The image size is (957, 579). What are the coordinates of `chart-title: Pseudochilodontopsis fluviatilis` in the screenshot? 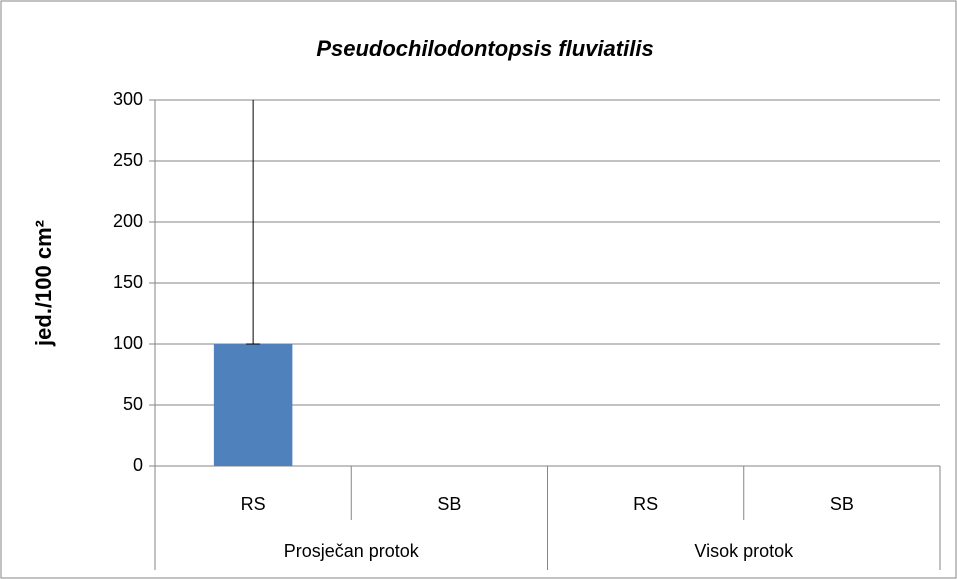 It's located at (484, 48).